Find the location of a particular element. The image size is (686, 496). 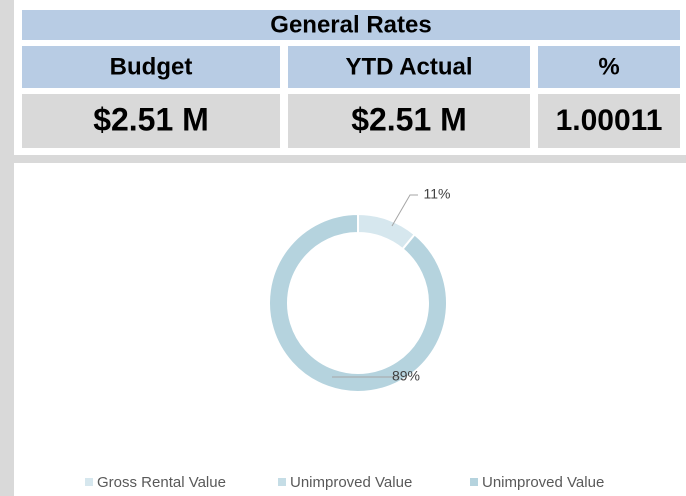

table-title: General Rates is located at coordinates (350, 24).